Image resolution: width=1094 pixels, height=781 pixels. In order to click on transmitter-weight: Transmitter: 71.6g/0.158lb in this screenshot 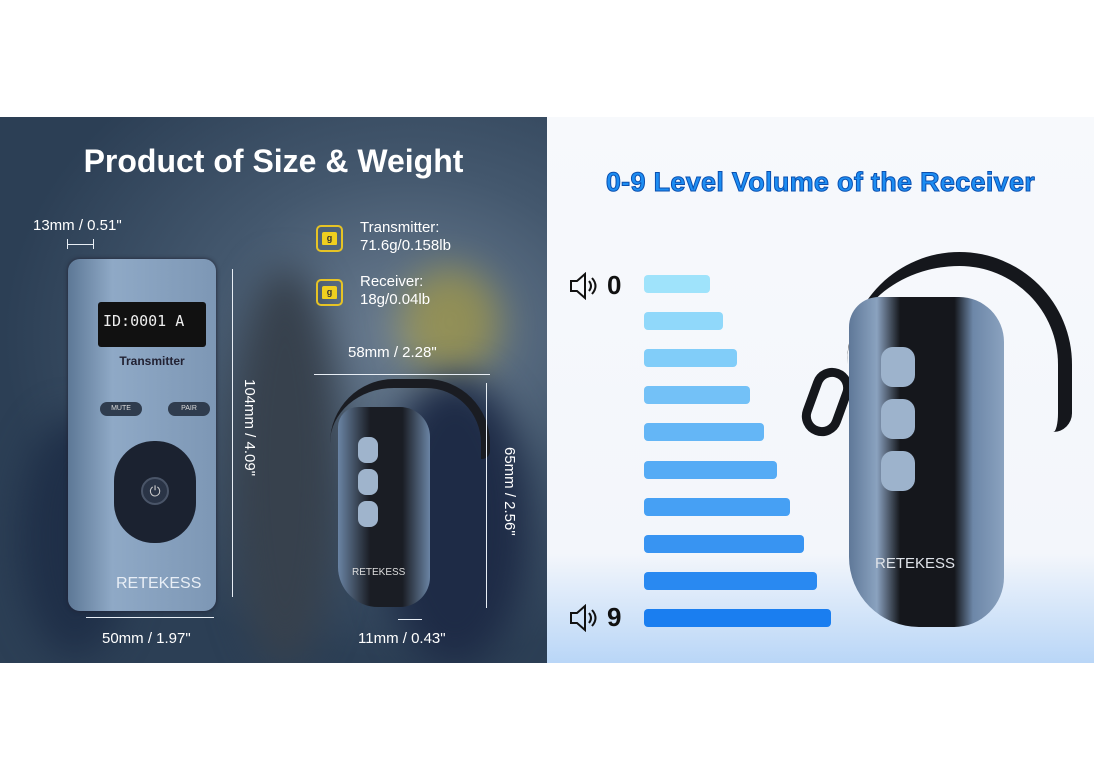, I will do `click(405, 236)`.